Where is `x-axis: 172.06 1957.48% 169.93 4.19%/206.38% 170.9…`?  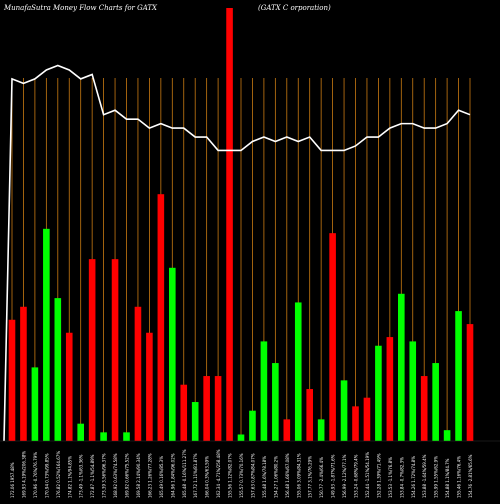
x-axis: 172.06 1957.48% 169.93 4.19%/206.38% 170.9… is located at coordinates (250, 469).